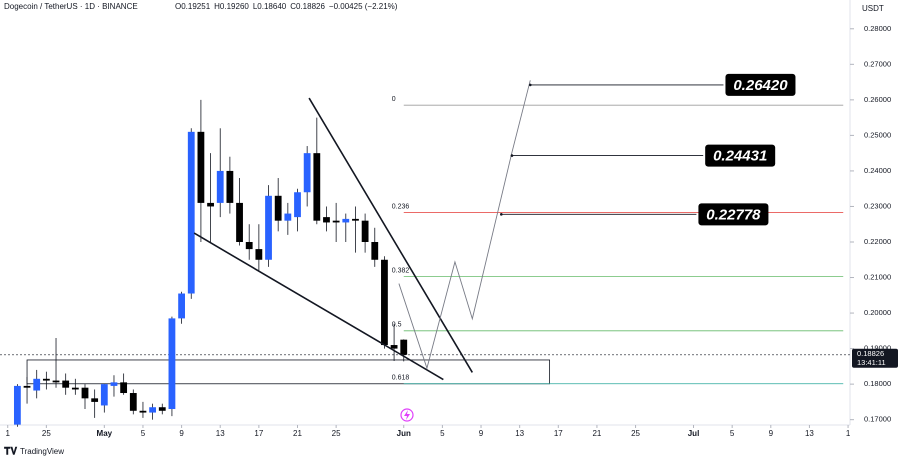 This screenshot has height=463, width=900. I want to click on ohlc-label: −0.00425 (−2.21%), so click(363, 6).